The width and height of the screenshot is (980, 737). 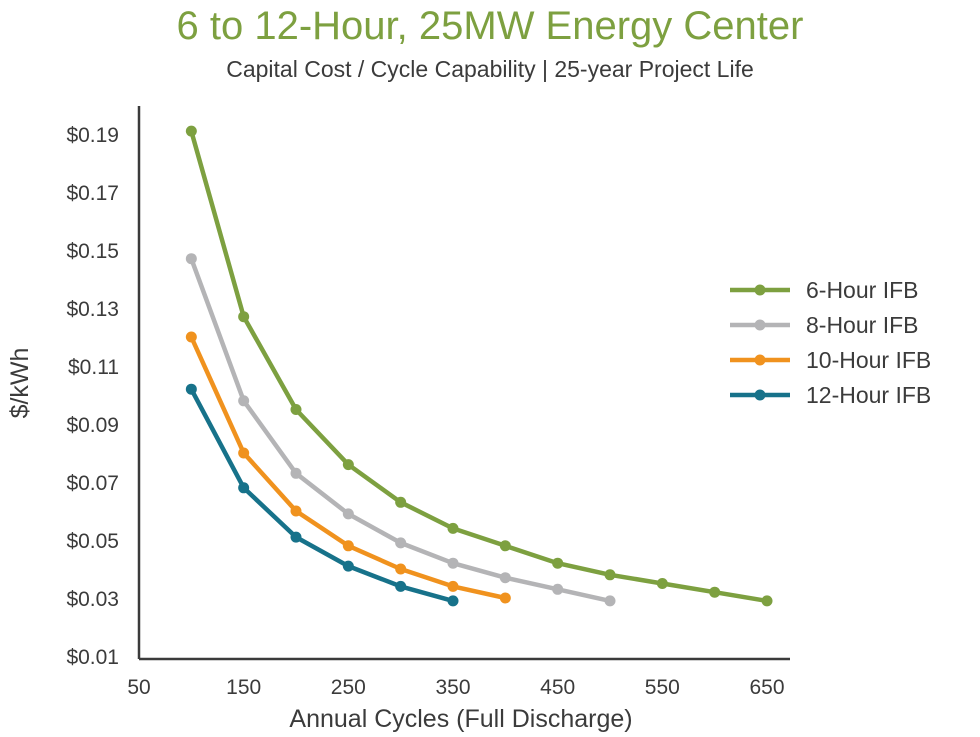 I want to click on x-tick-label: 150, so click(x=243, y=687).